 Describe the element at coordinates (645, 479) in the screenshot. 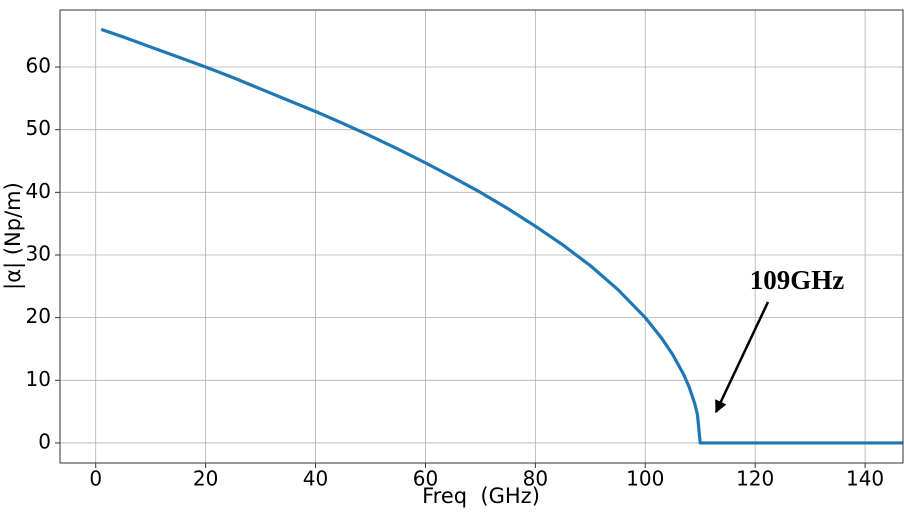

I see `x-tick-label: 100` at that location.